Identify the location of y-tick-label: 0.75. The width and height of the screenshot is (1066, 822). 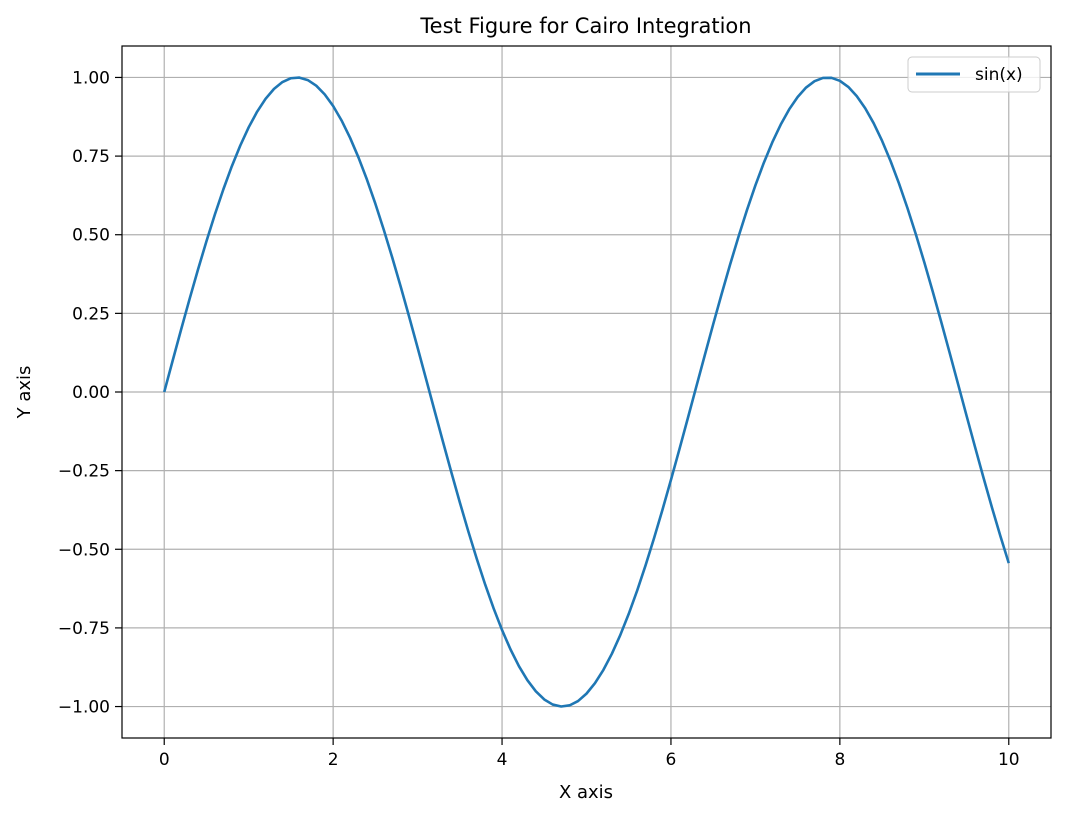
(91, 157).